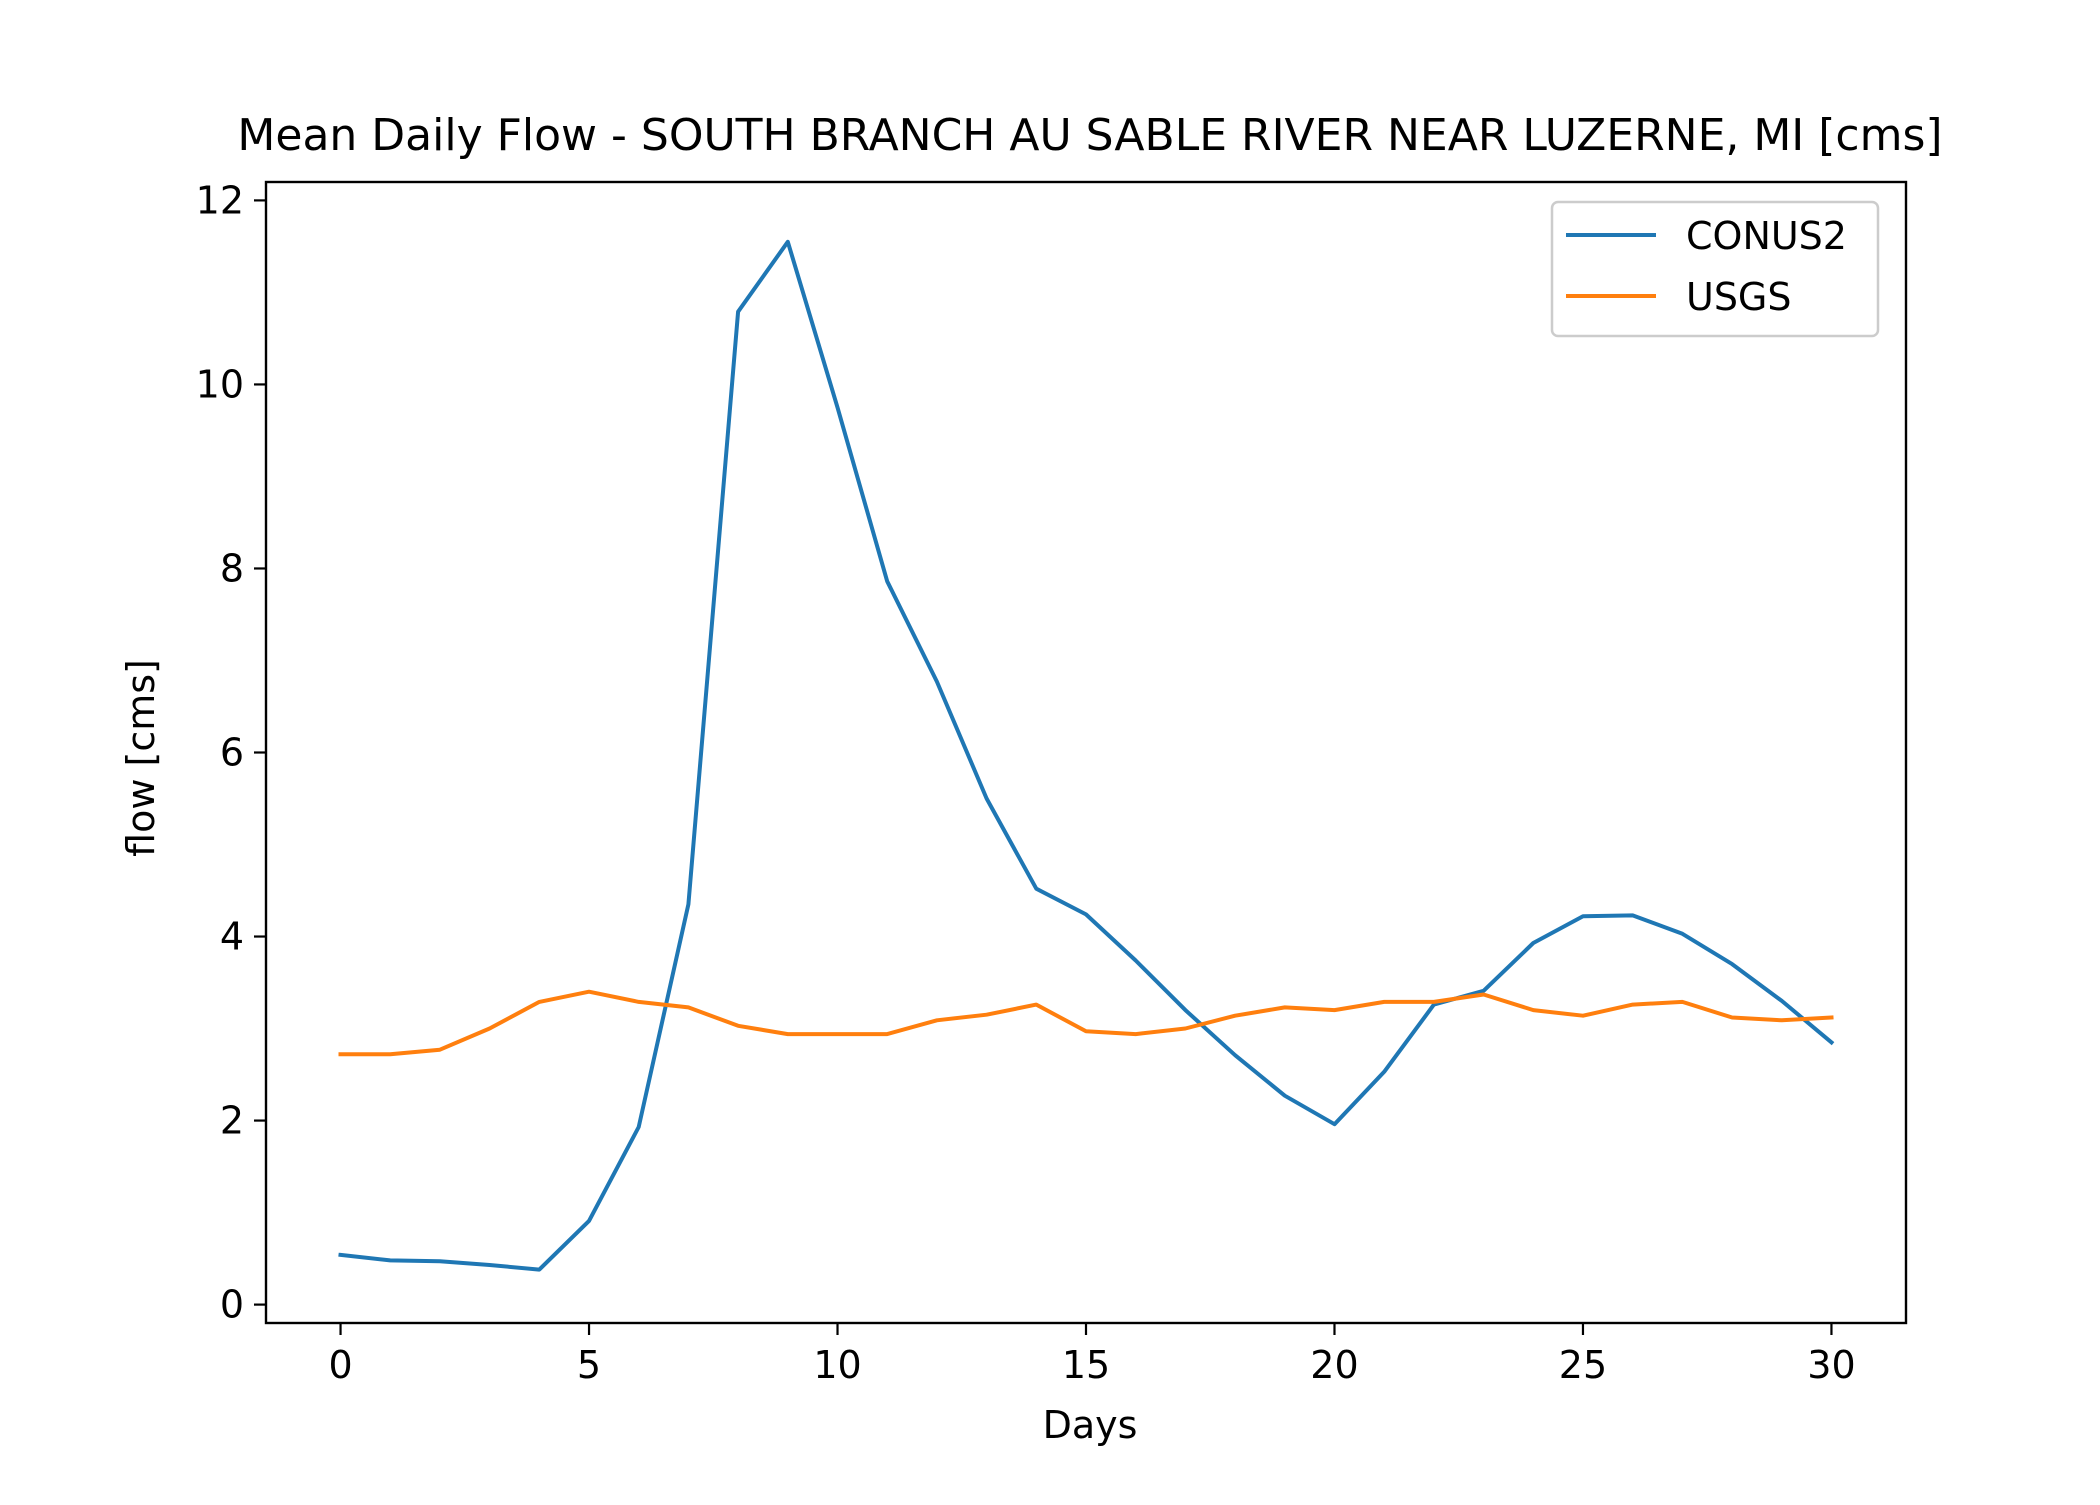 This screenshot has height=1505, width=2100. What do you see at coordinates (220, 200) in the screenshot?
I see `y-tick-label: 12` at bounding box center [220, 200].